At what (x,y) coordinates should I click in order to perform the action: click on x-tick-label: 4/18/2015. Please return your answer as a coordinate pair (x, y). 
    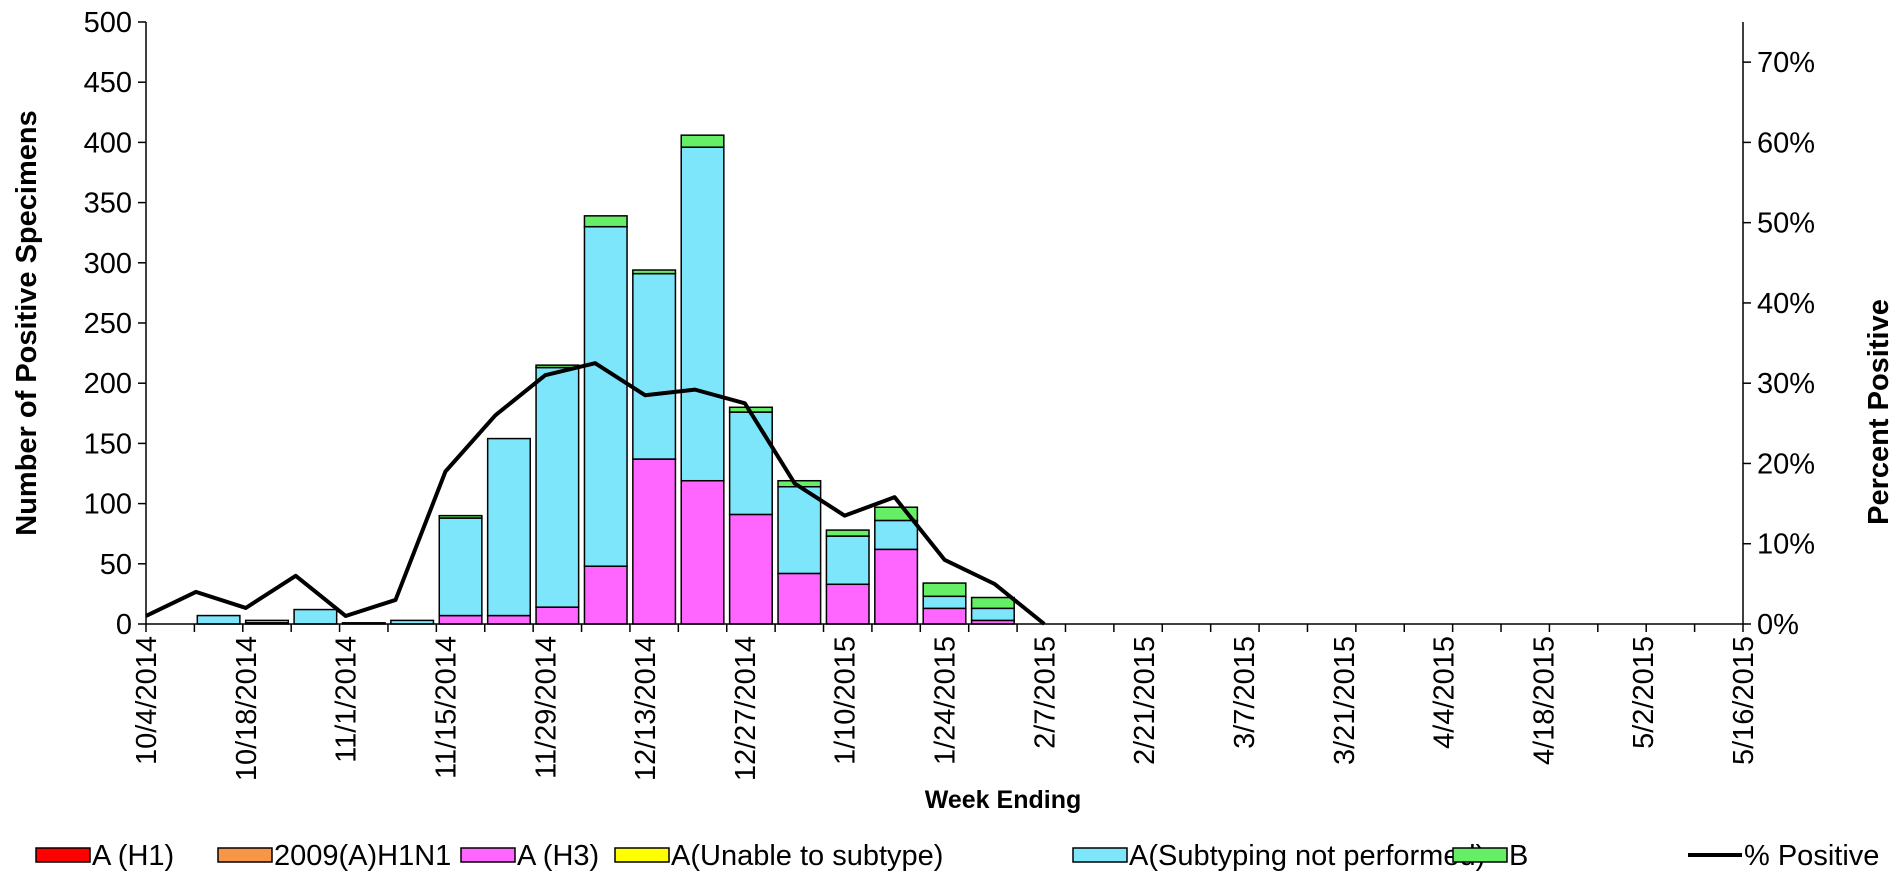
    Looking at the image, I should click on (1544, 700).